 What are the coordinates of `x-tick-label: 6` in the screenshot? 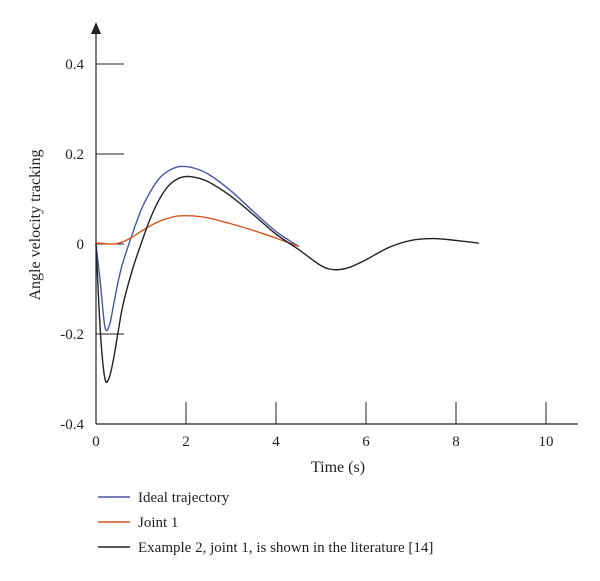 It's located at (366, 442).